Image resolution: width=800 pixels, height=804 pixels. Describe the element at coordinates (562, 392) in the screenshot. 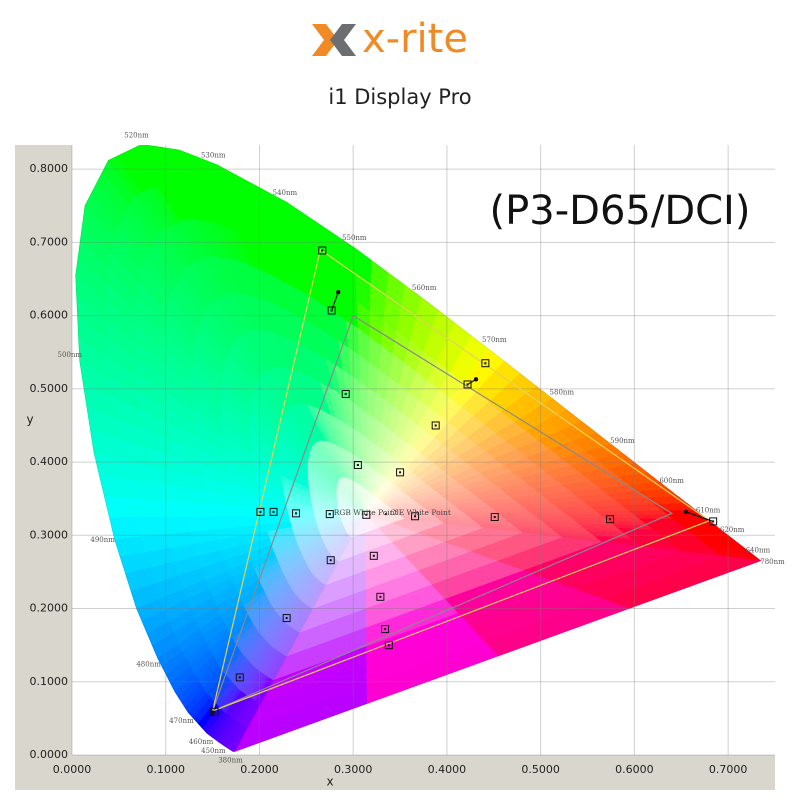

I see `wavelength-label: 580nm` at that location.